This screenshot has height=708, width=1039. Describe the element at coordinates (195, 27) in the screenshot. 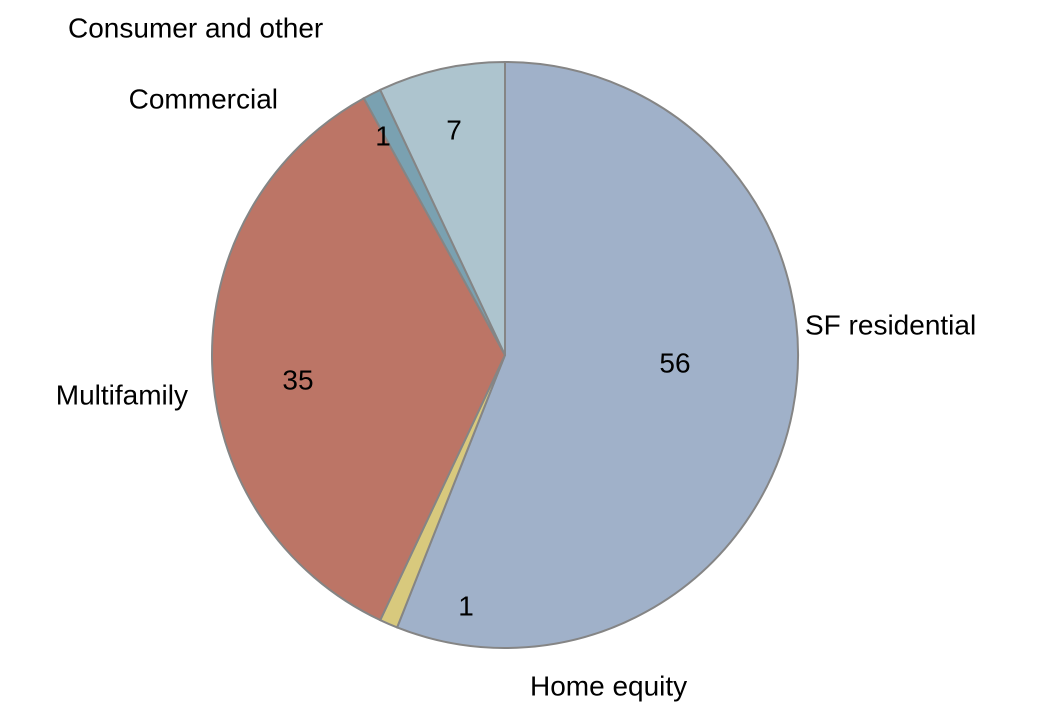

I see `category-label: Consumer and other` at that location.